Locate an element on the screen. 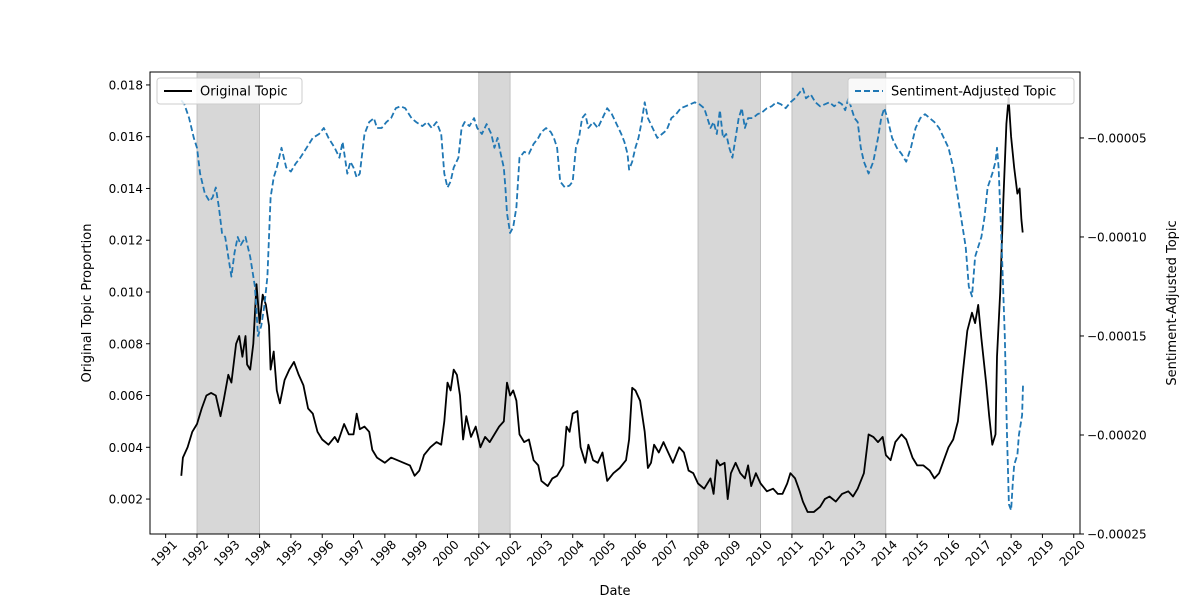 This screenshot has width=1200, height=604. left-tick-label: 0.006 is located at coordinates (126, 396).